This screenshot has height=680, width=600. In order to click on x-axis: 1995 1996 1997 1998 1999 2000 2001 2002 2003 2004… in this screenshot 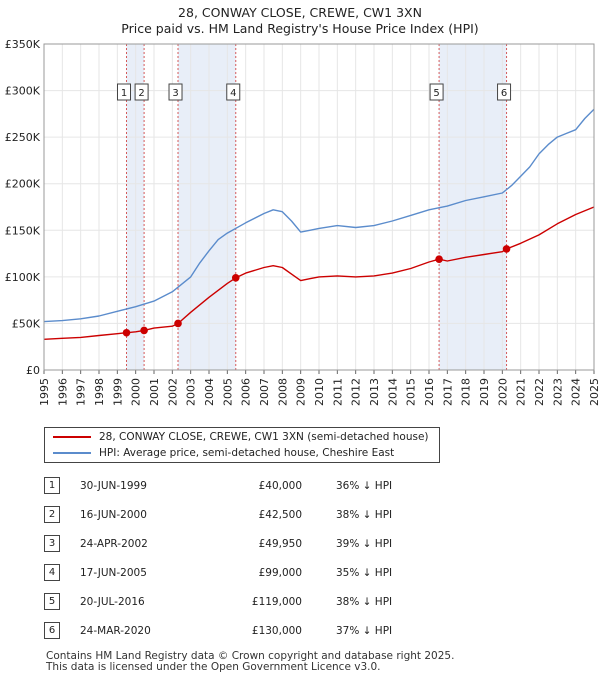, I will do `click(319, 388)`.